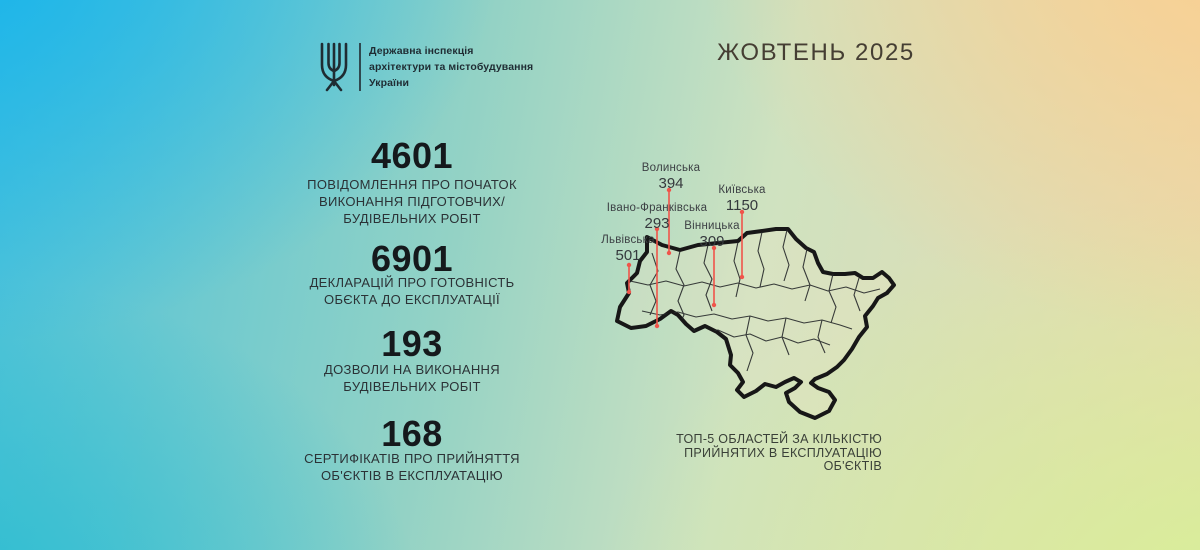  What do you see at coordinates (671, 183) in the screenshot?
I see `callout-volynska-value: 394` at bounding box center [671, 183].